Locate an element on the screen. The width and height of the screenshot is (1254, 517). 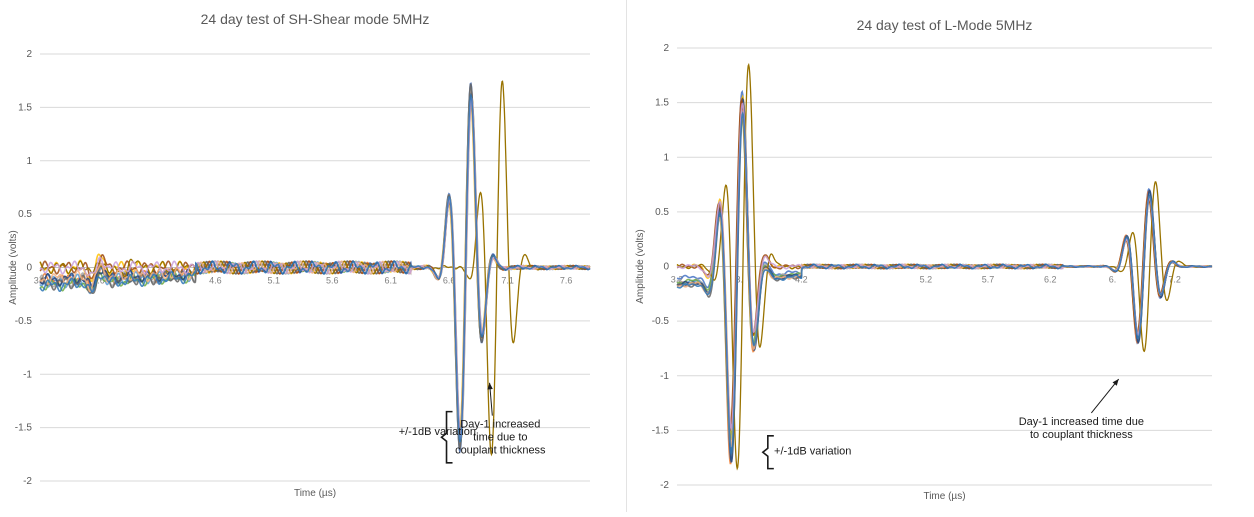
x-tick-label: 7.2 is located at coordinates (1174, 280).